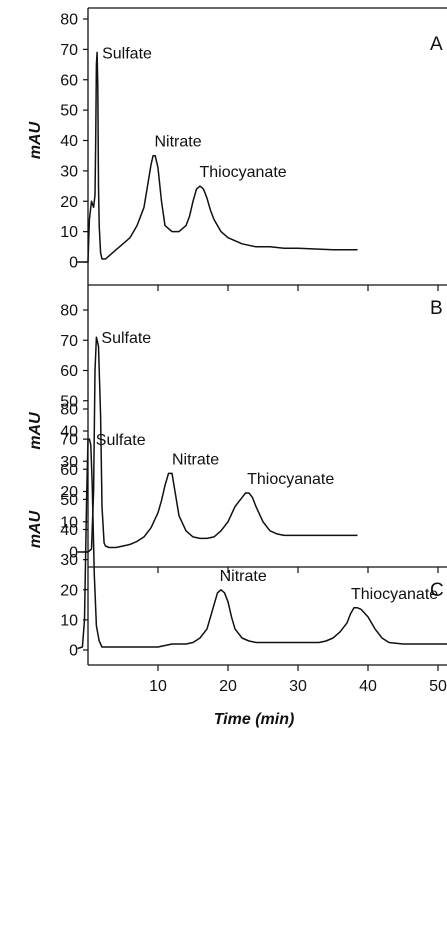  I want to click on x-tick-label: 30, so click(298, 686).